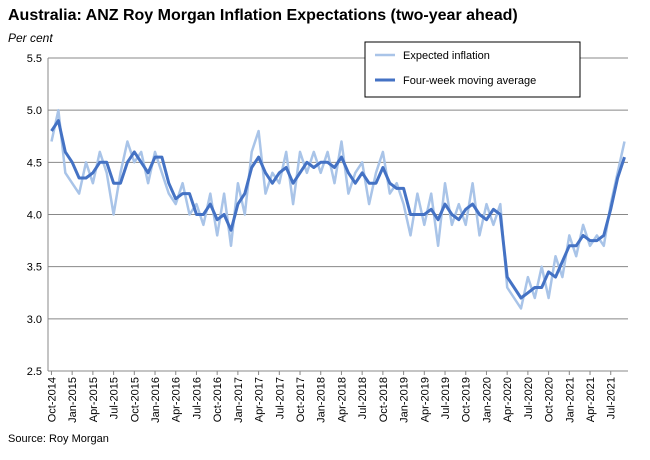 This screenshot has height=460, width=650. I want to click on legend-label: Expected inflation, so click(446, 56).